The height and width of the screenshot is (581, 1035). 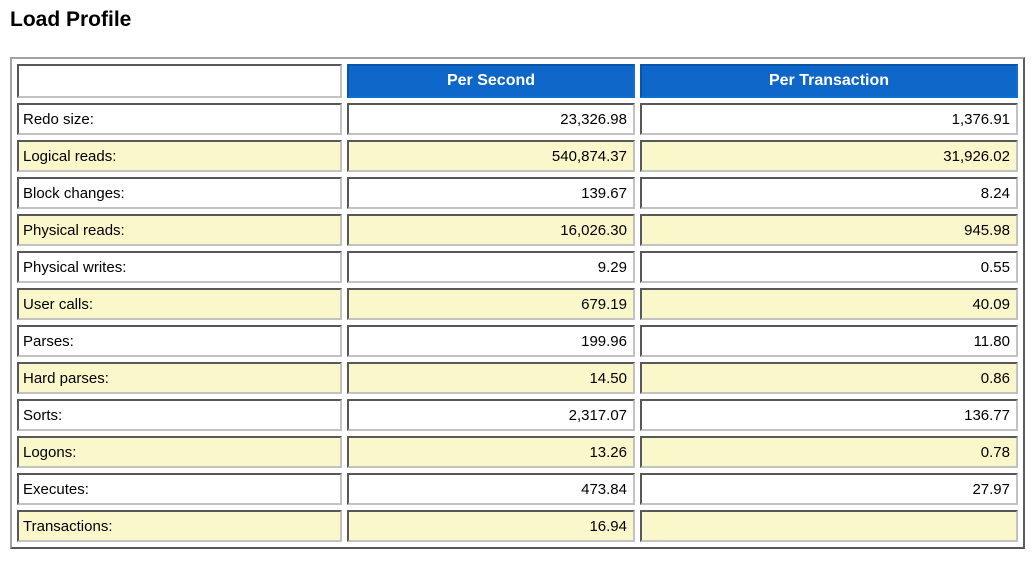 I want to click on header-row: Per Second Per Transaction, so click(x=517, y=81).